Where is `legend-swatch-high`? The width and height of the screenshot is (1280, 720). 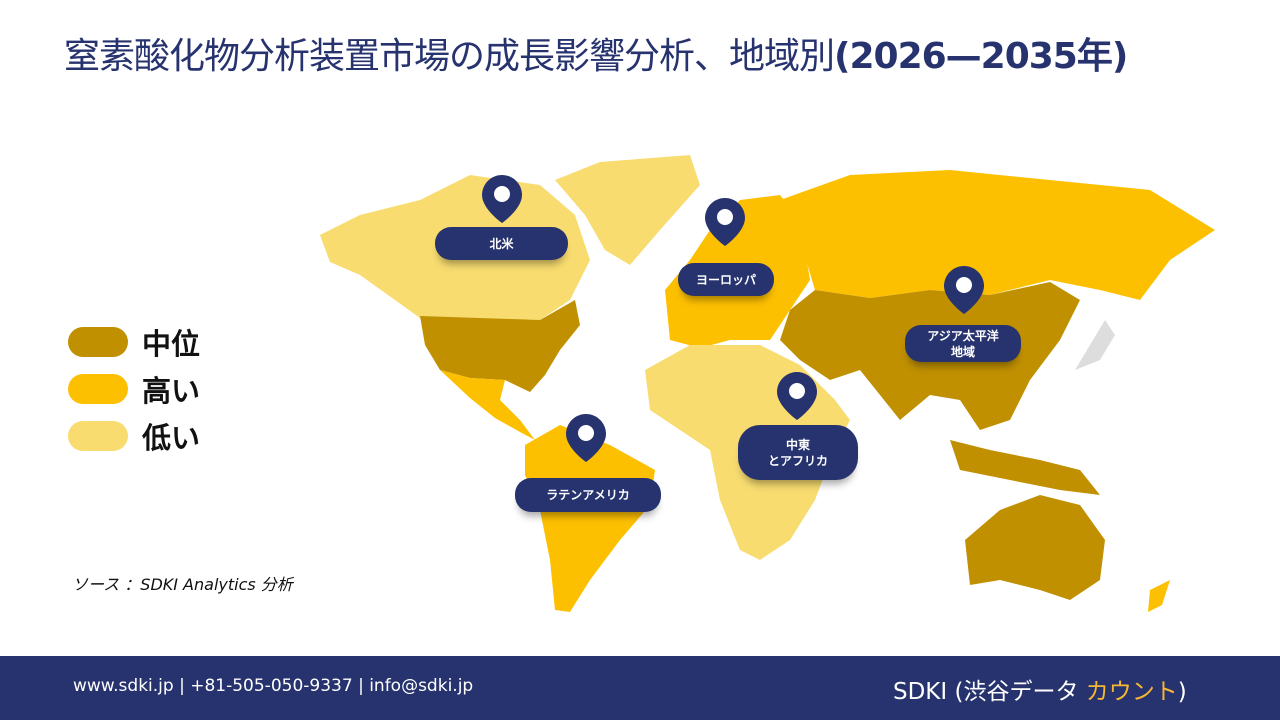 legend-swatch-high is located at coordinates (98, 388).